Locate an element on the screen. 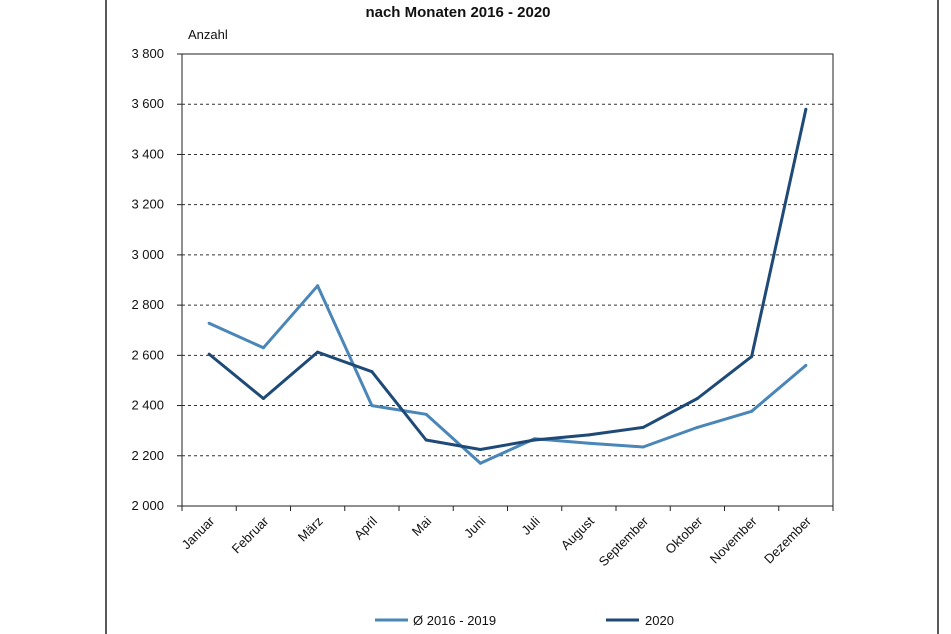  y-axis-label: Anzahl is located at coordinates (208, 34).